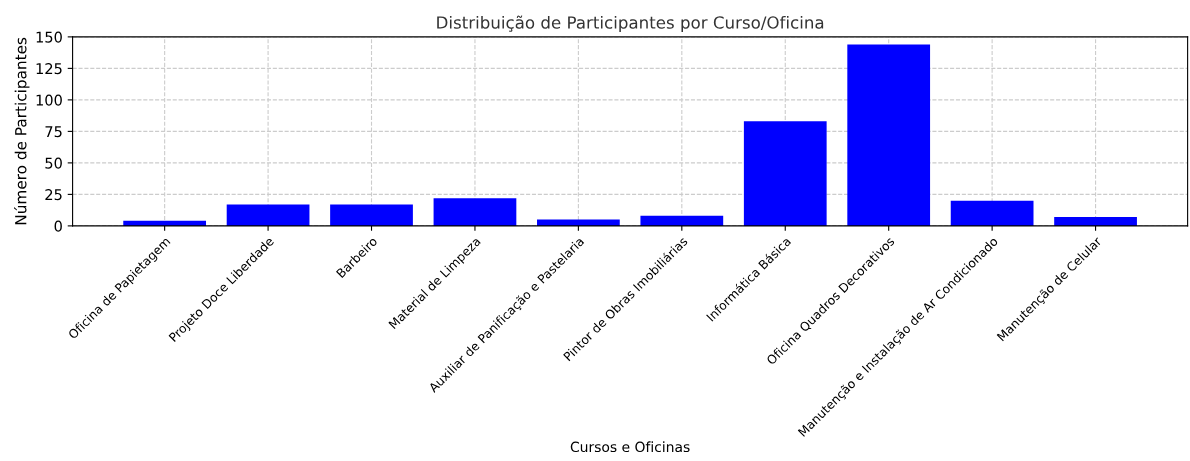 The width and height of the screenshot is (1190, 461). Describe the element at coordinates (49, 69) in the screenshot. I see `y-tick-label: 125` at that location.